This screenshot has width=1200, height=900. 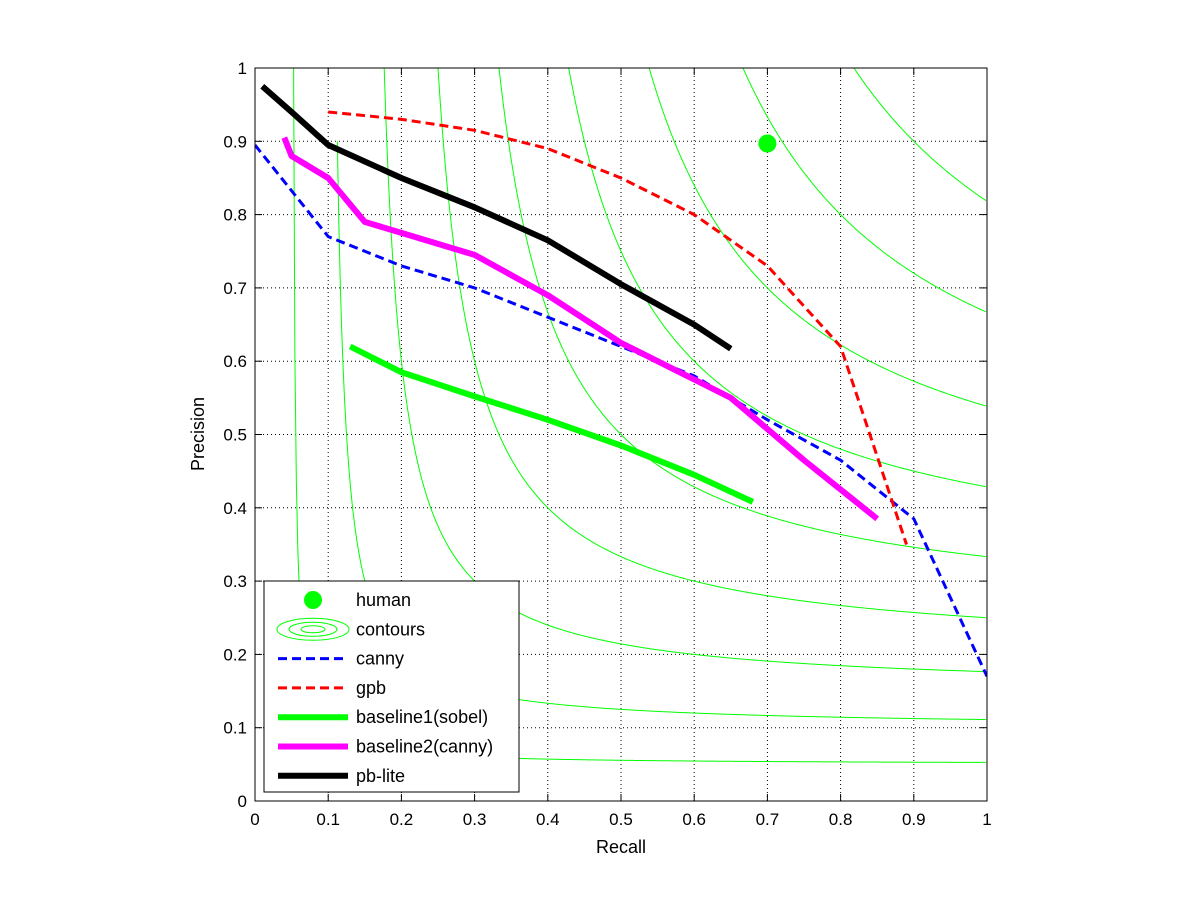 I want to click on y-tick-label: 0.2, so click(x=235, y=654).